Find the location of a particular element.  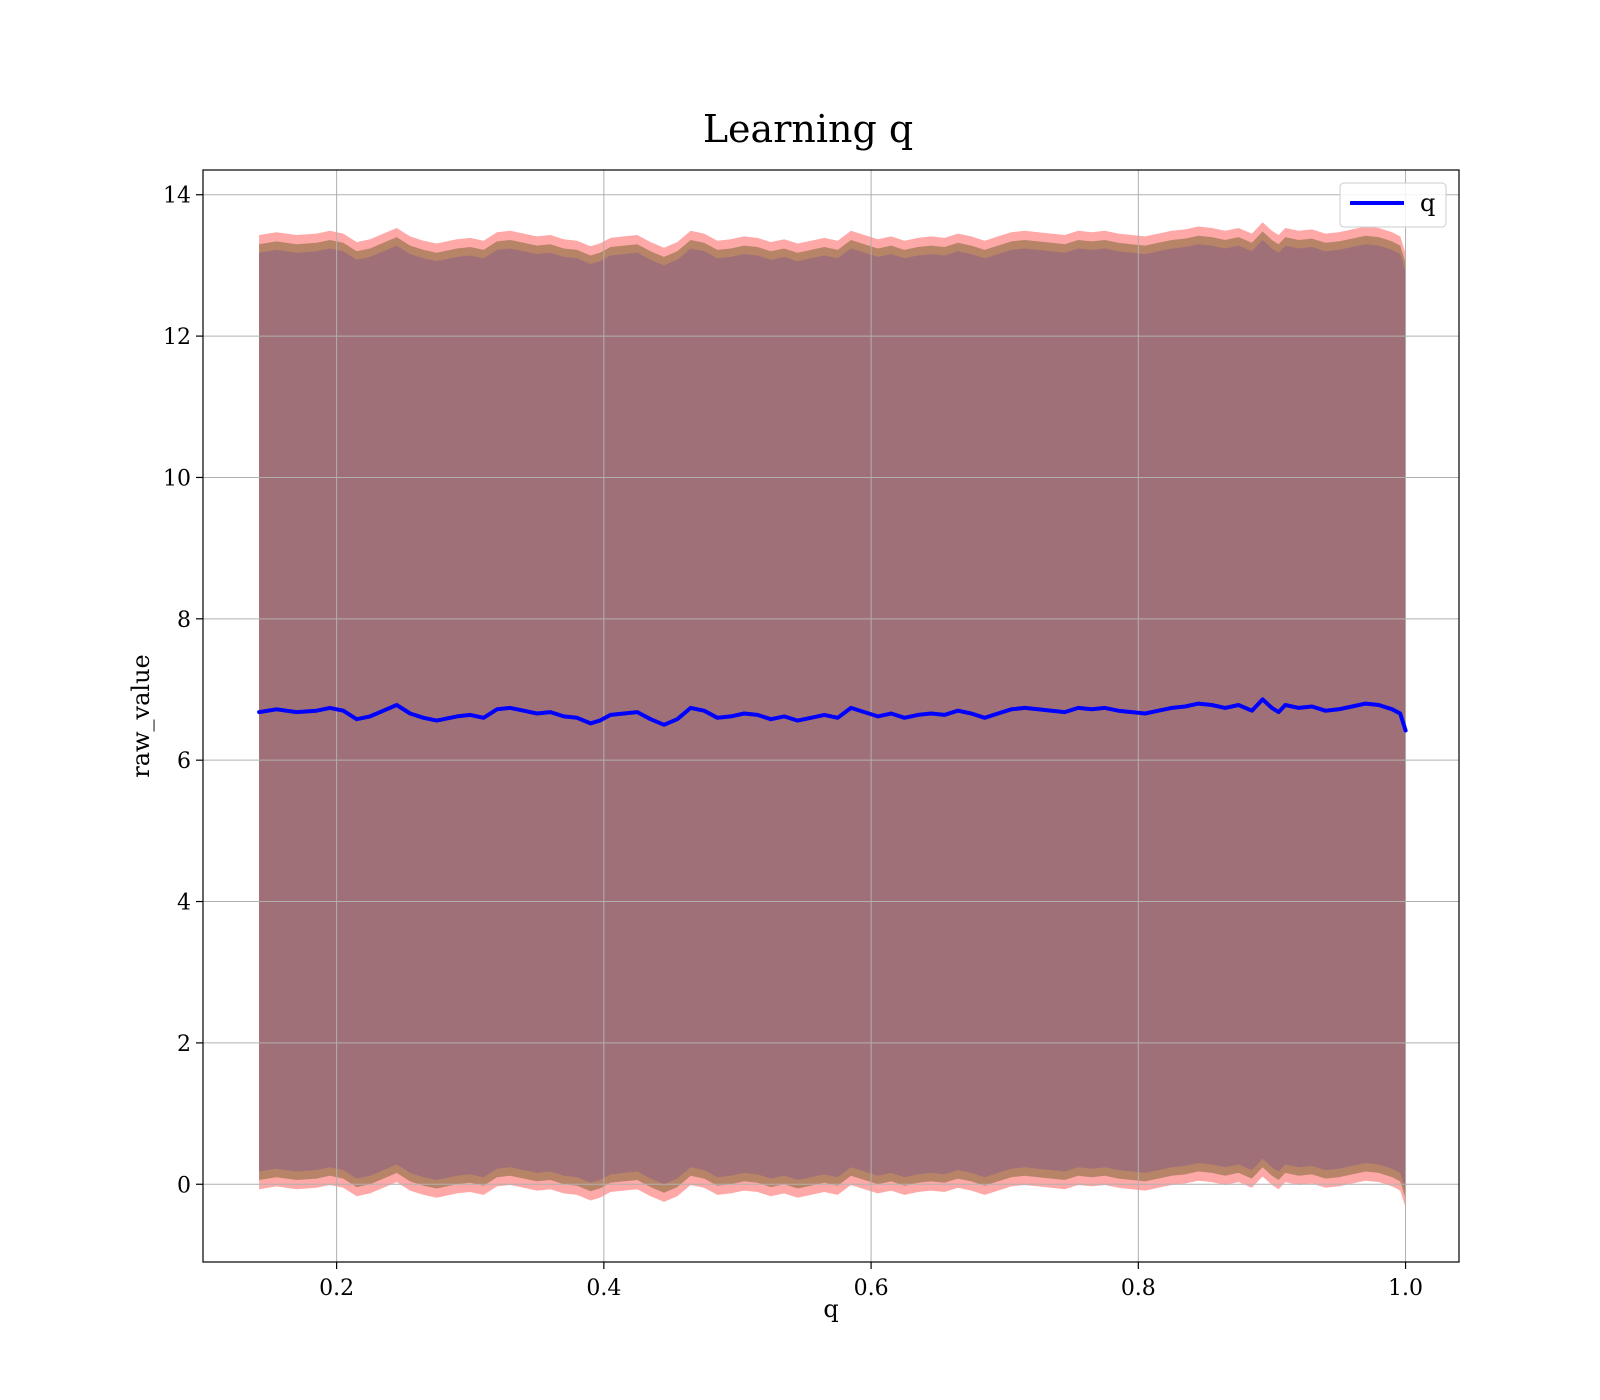

x-tick-label: 0.4 is located at coordinates (603, 1288).